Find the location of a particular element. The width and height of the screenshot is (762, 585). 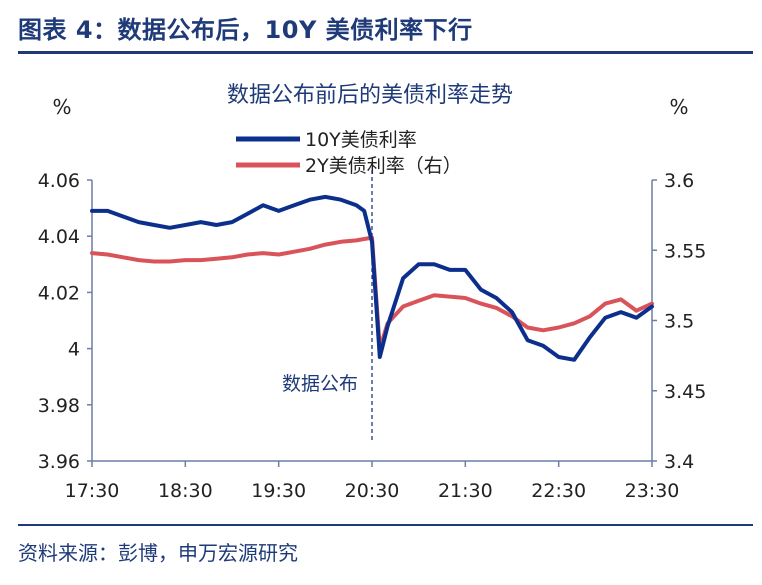

source-rule is located at coordinates (385, 525).